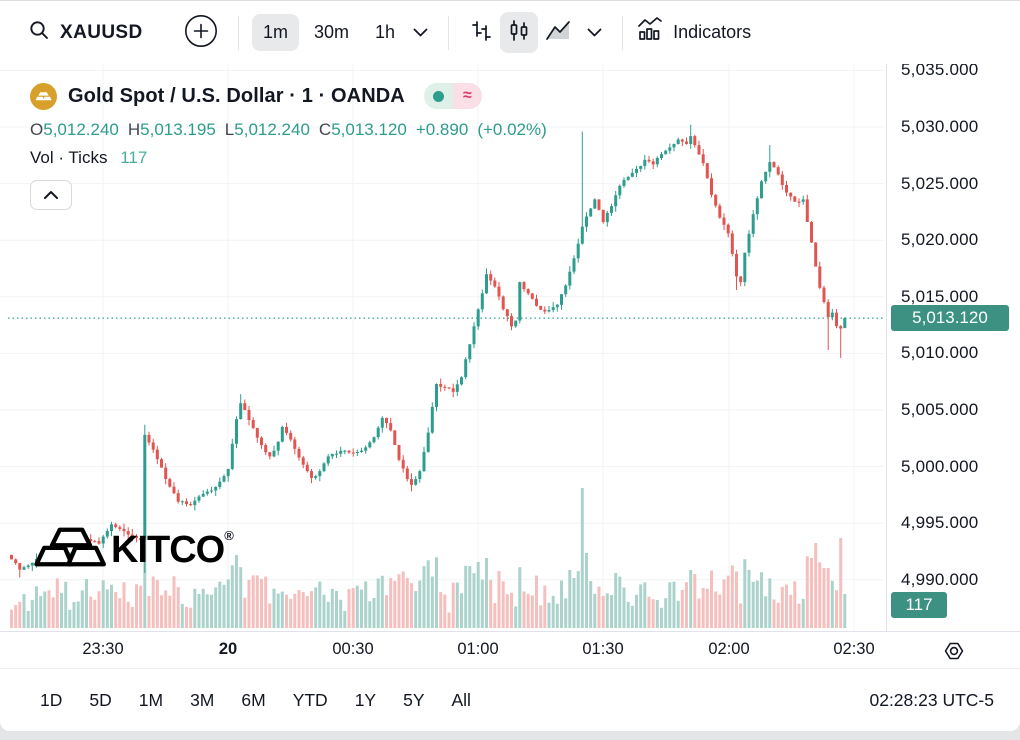 This screenshot has width=1020, height=740. I want to click on clock-timezone: 02:28:23 UTC-5, so click(931, 699).